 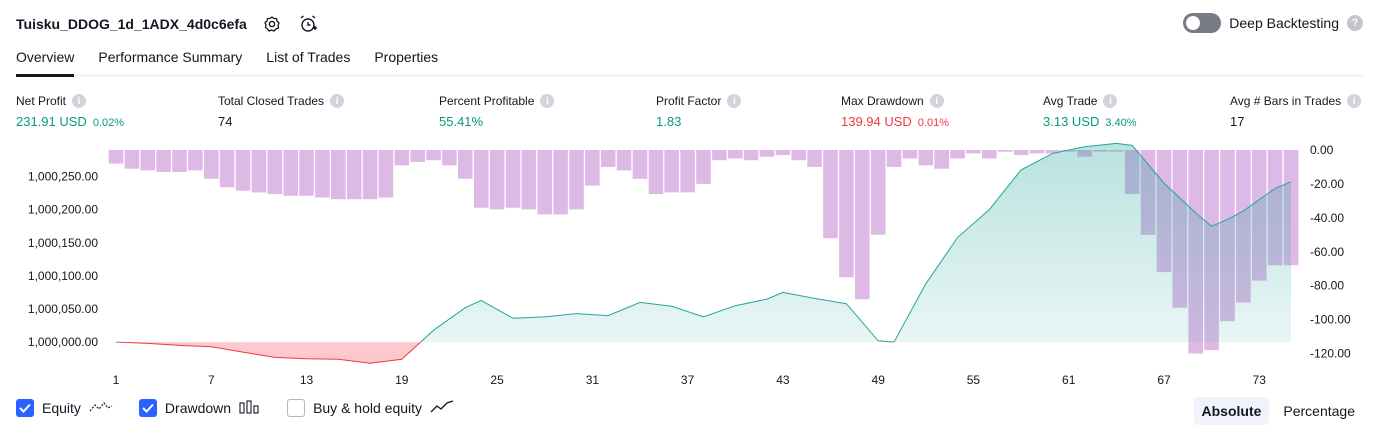 I want to click on percentage-button: Percentage, so click(x=1319, y=411).